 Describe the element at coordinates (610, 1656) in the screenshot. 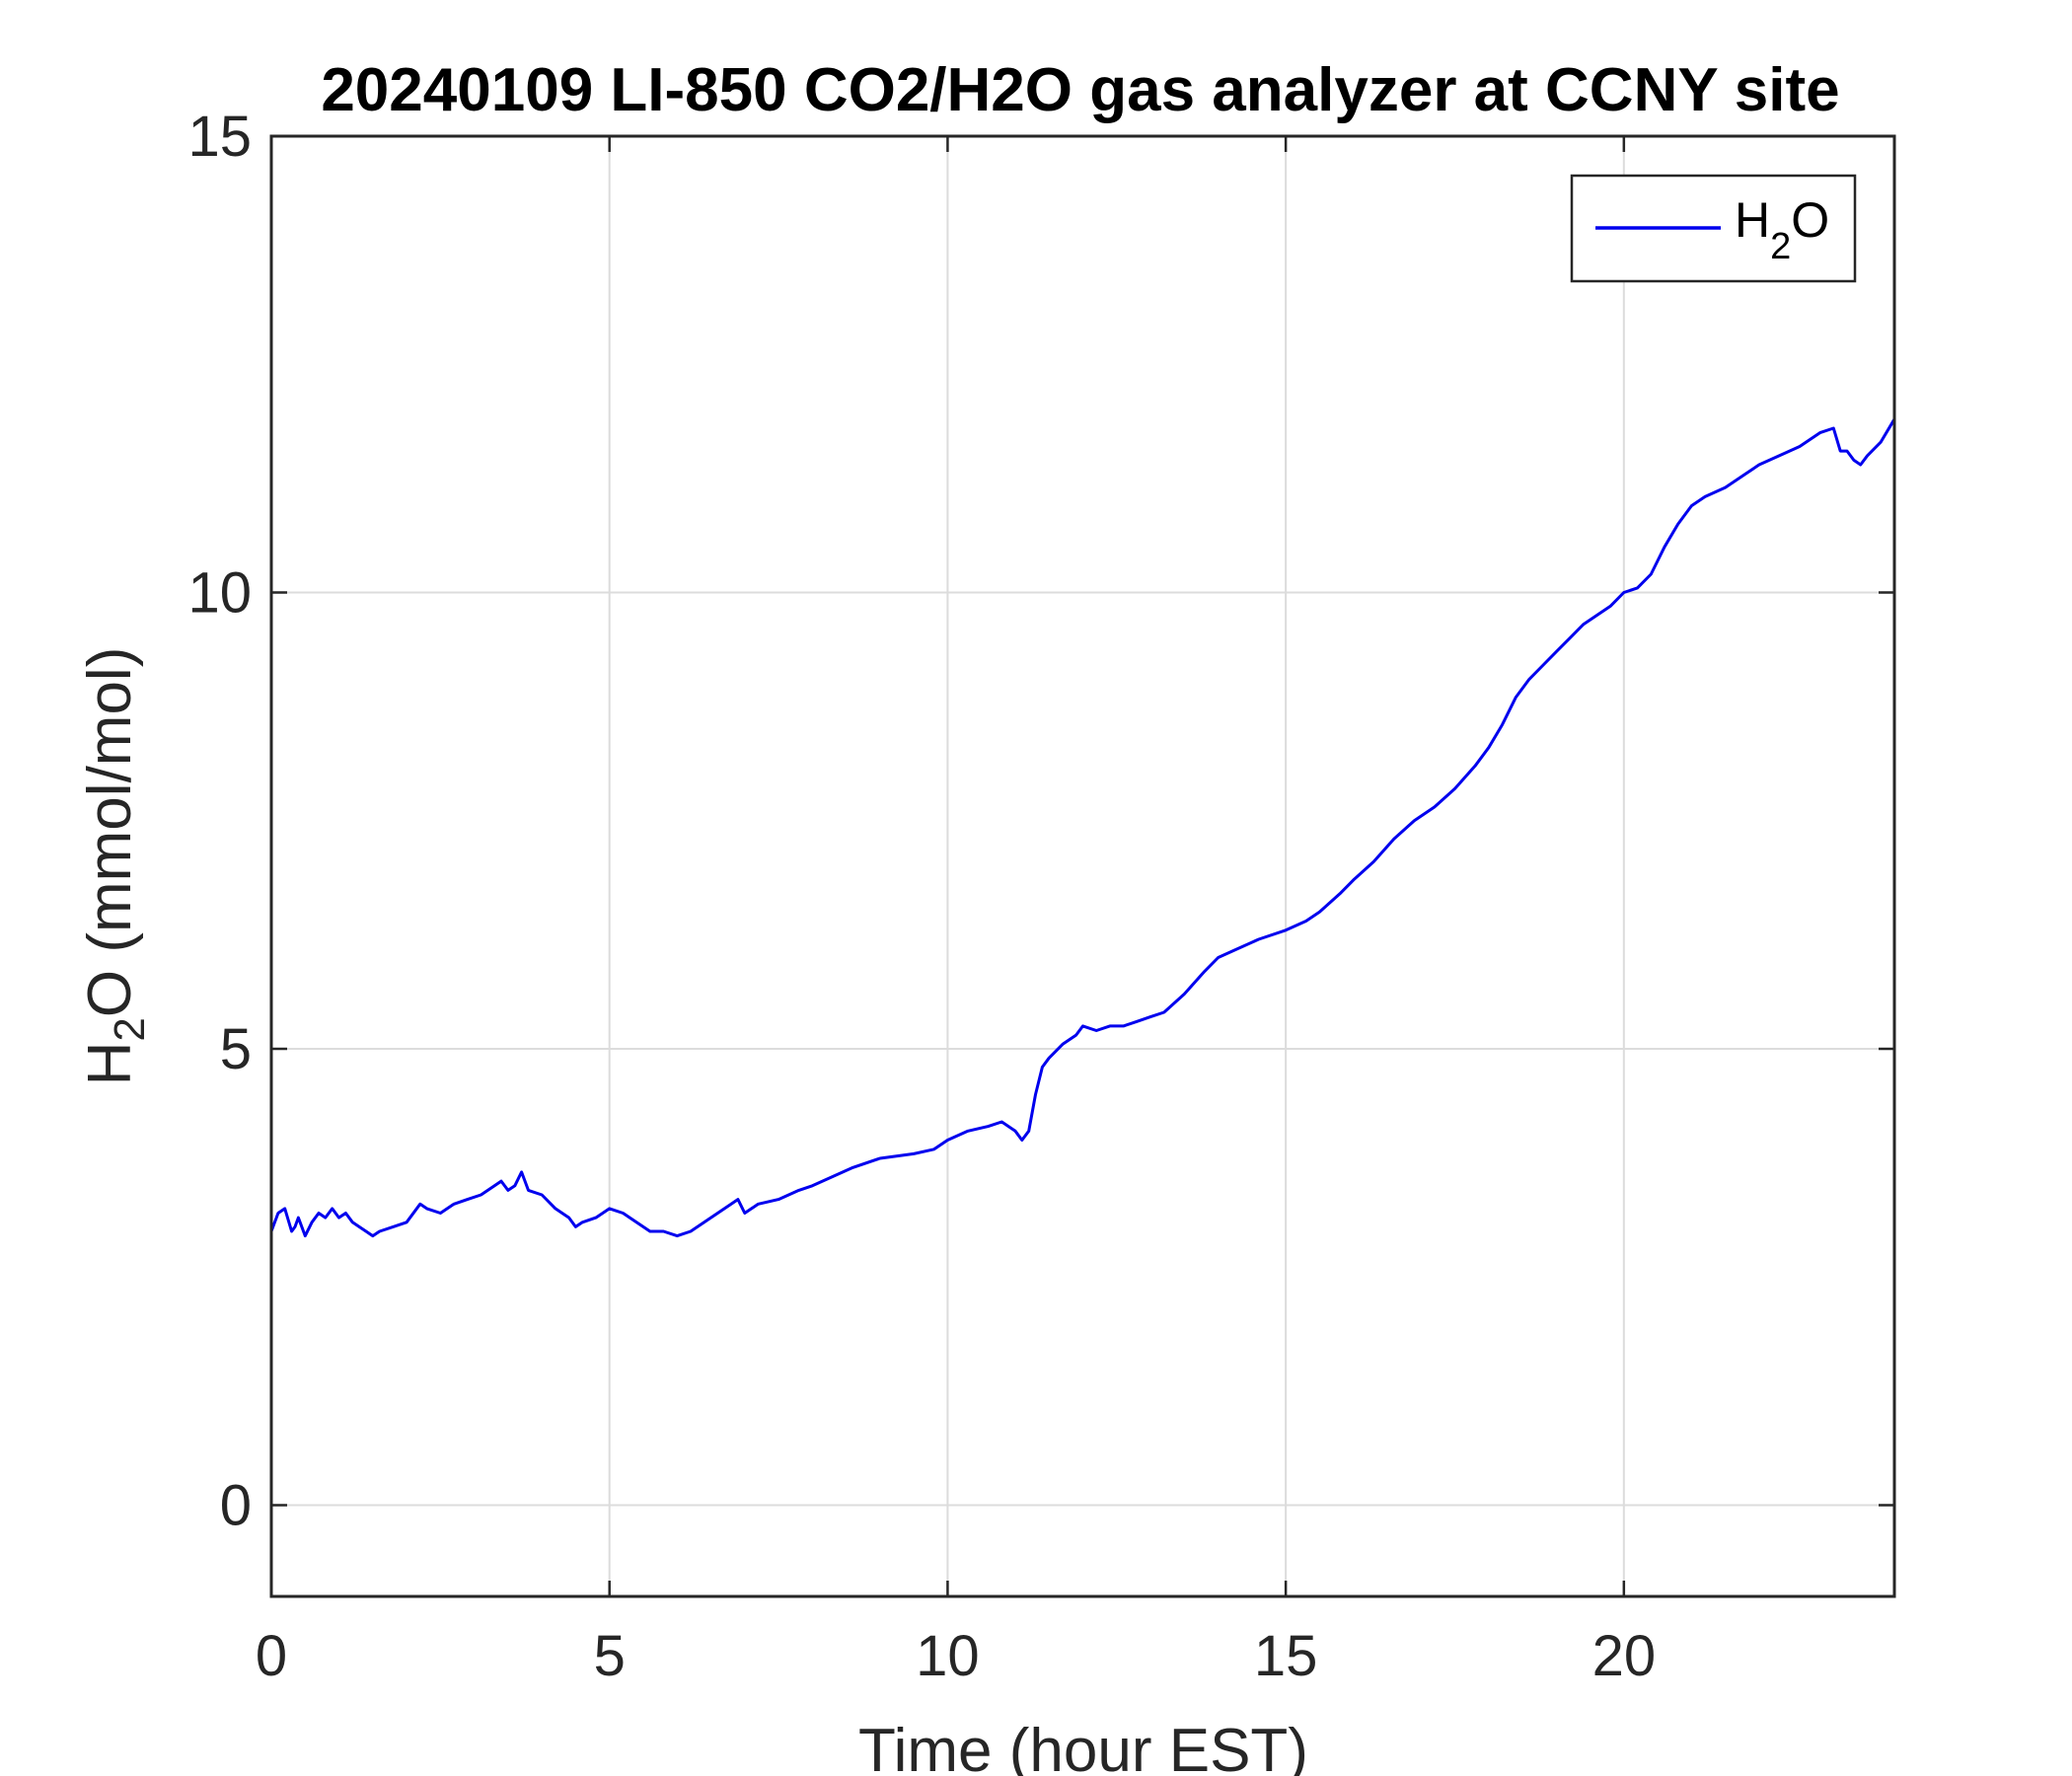

I see `x-tick-label: 5` at that location.